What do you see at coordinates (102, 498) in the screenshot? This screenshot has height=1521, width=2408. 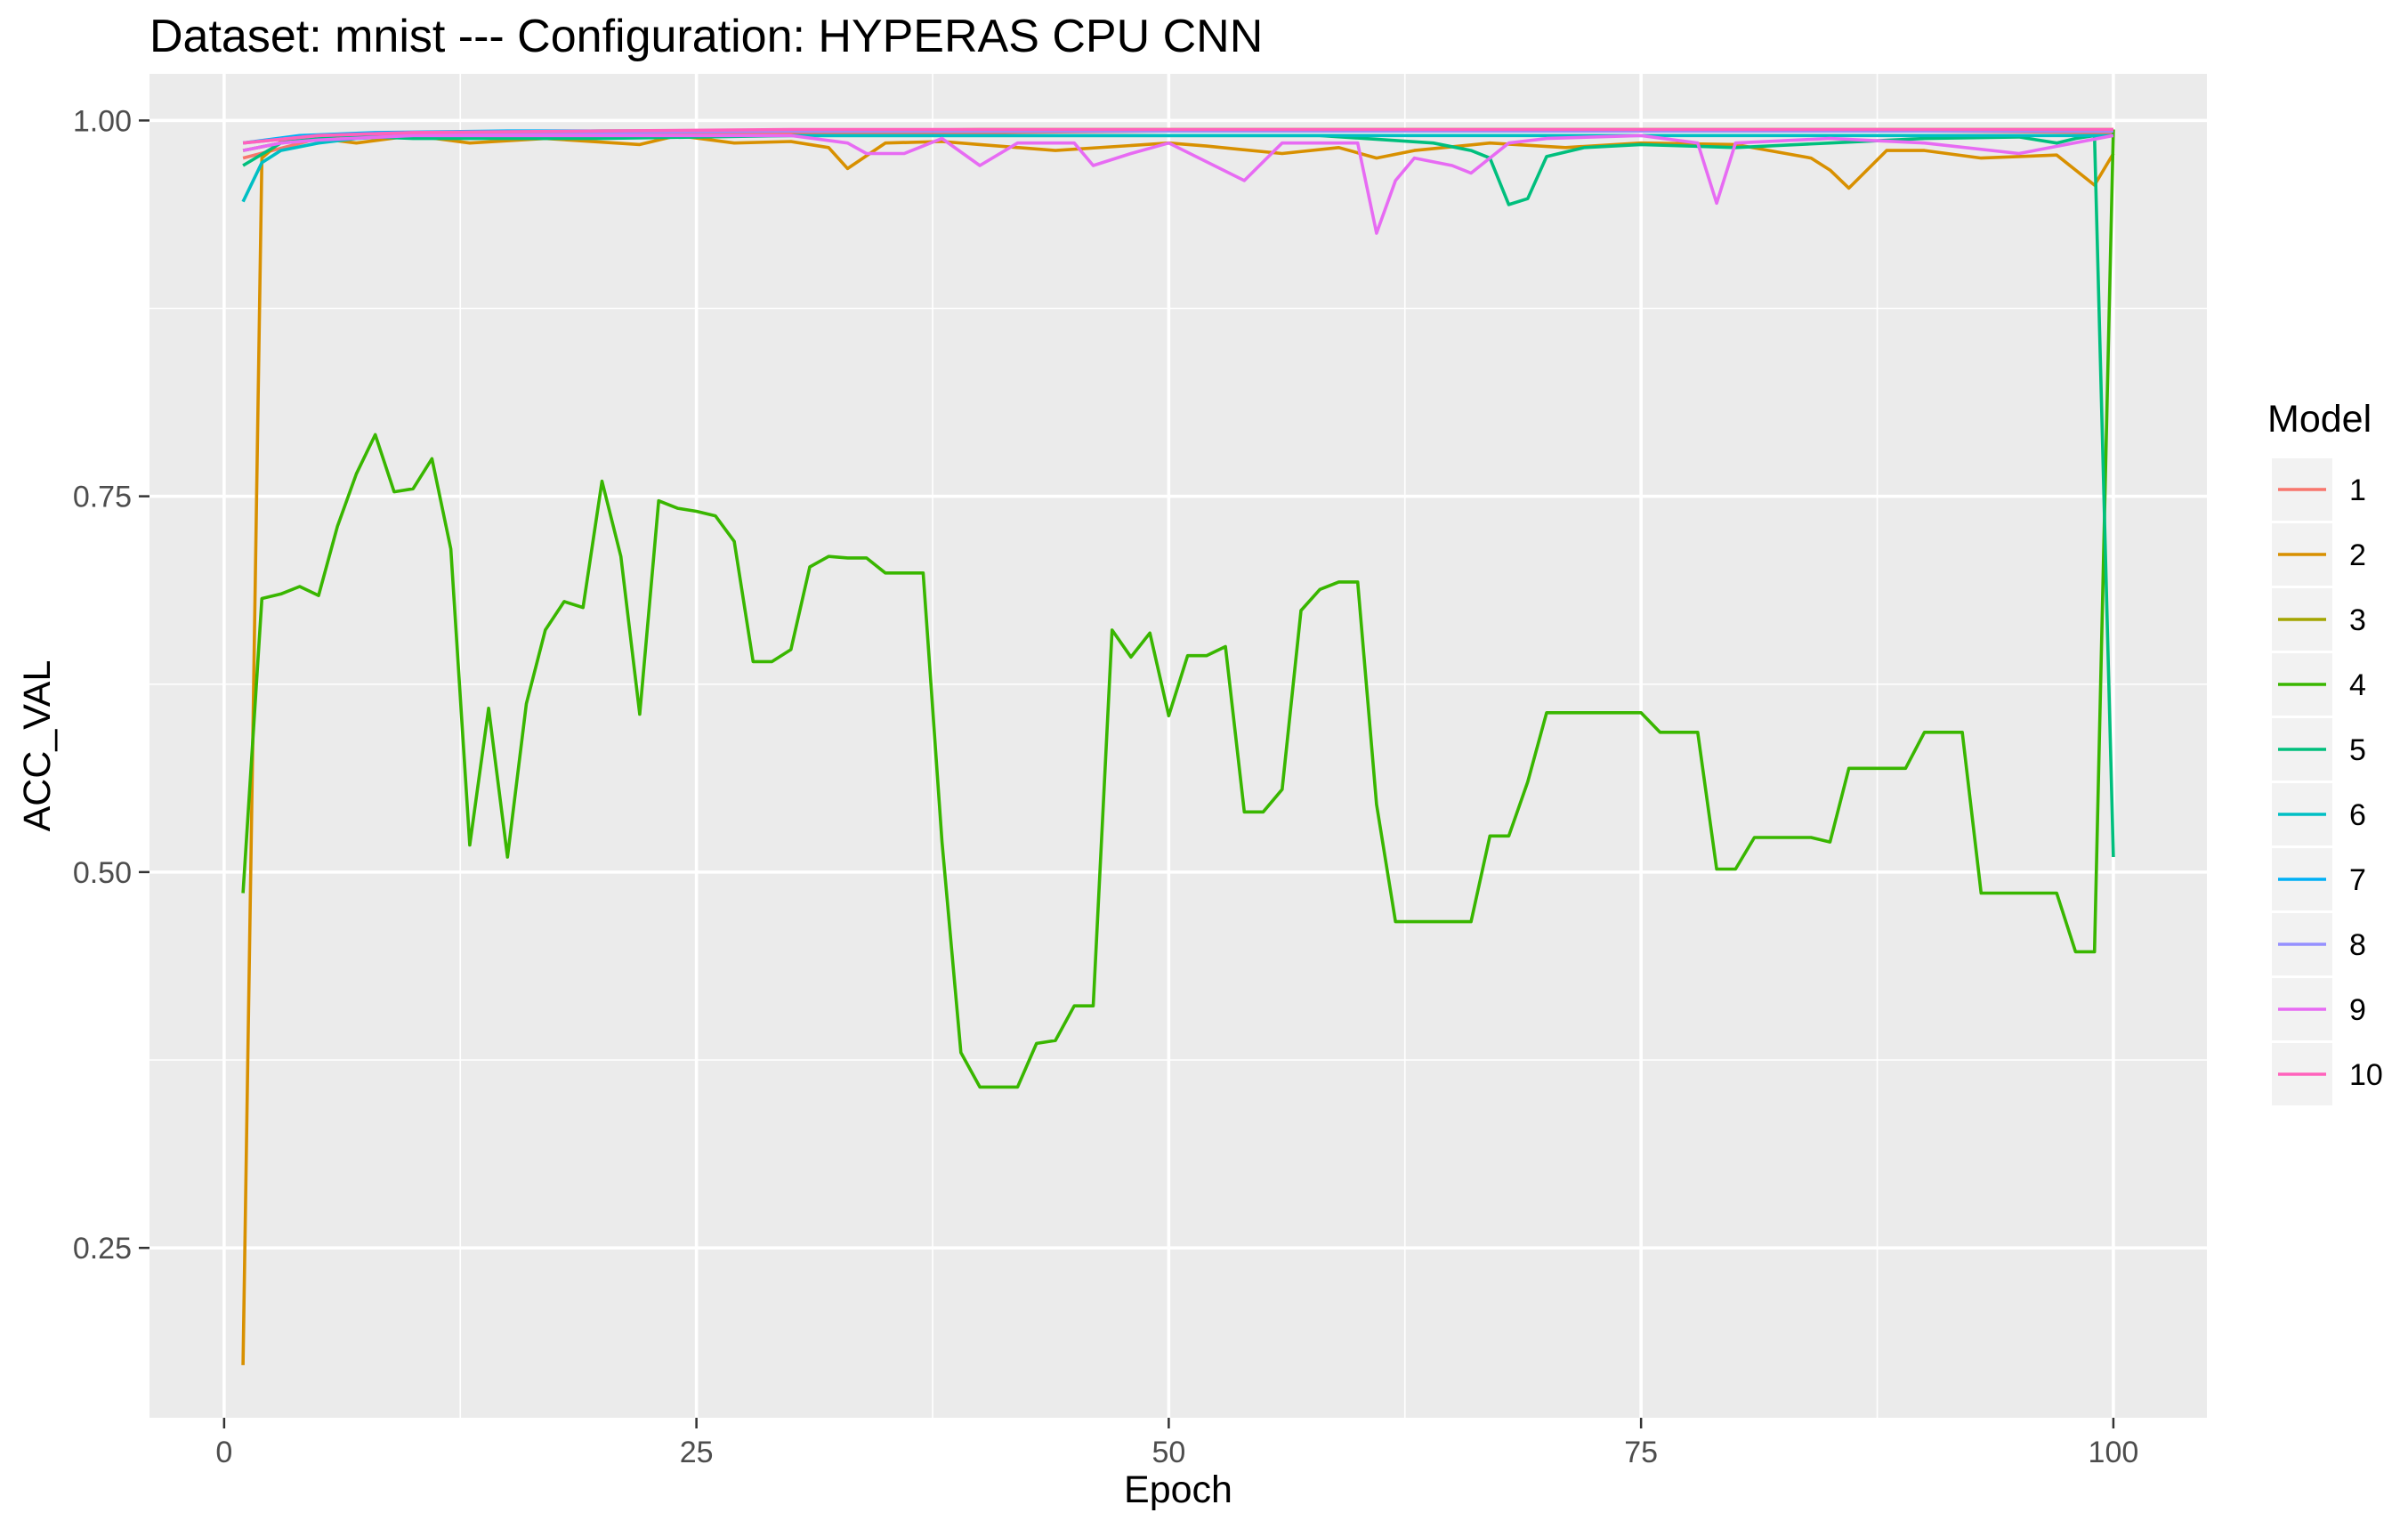 I see `y-tick-label: 0.75` at bounding box center [102, 498].